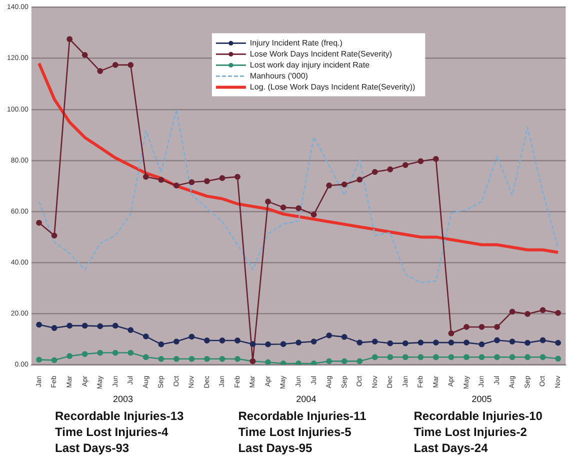  I want to click on legend-label: Injury Incident Rate (freq.), so click(296, 43).